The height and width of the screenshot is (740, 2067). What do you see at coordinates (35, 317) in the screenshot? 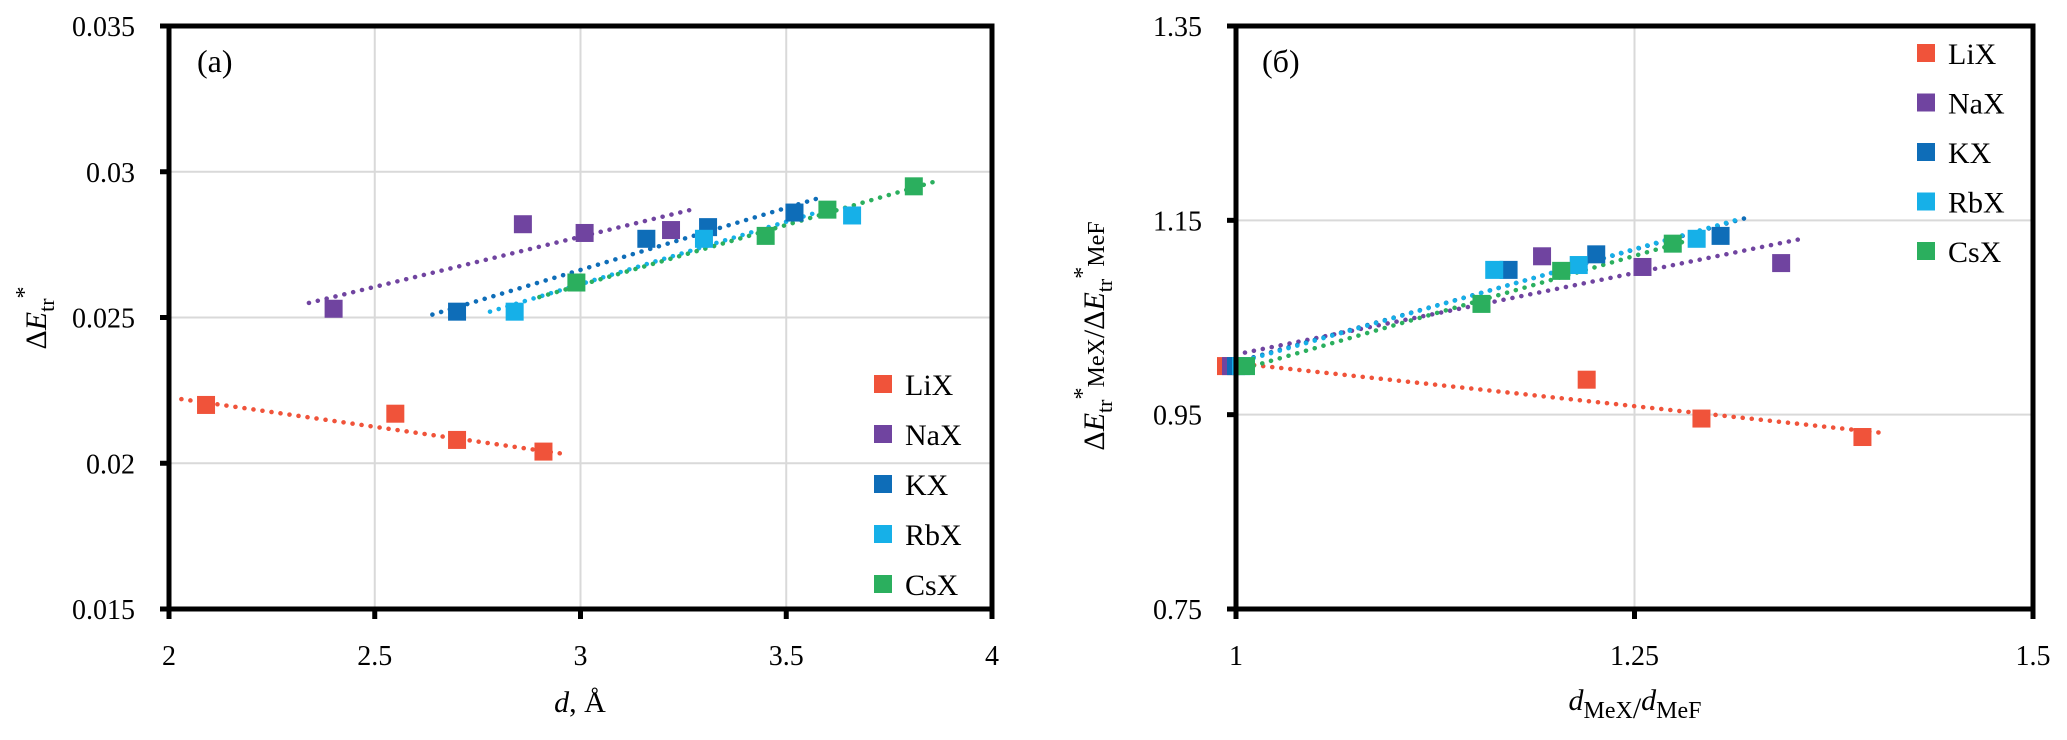
I see `y-axis-label: ΔEtr*` at bounding box center [35, 317].